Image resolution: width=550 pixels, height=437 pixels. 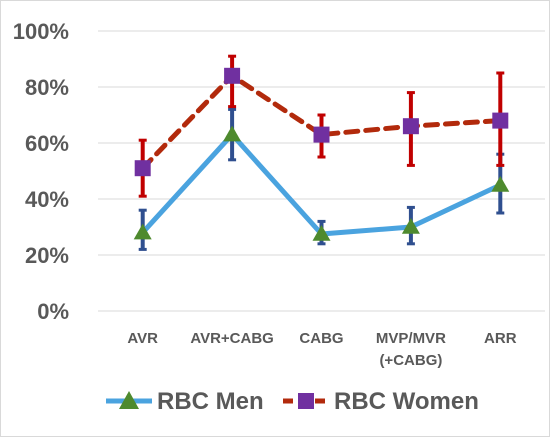 What do you see at coordinates (47, 87) in the screenshot?
I see `y-tick-label: 80%` at bounding box center [47, 87].